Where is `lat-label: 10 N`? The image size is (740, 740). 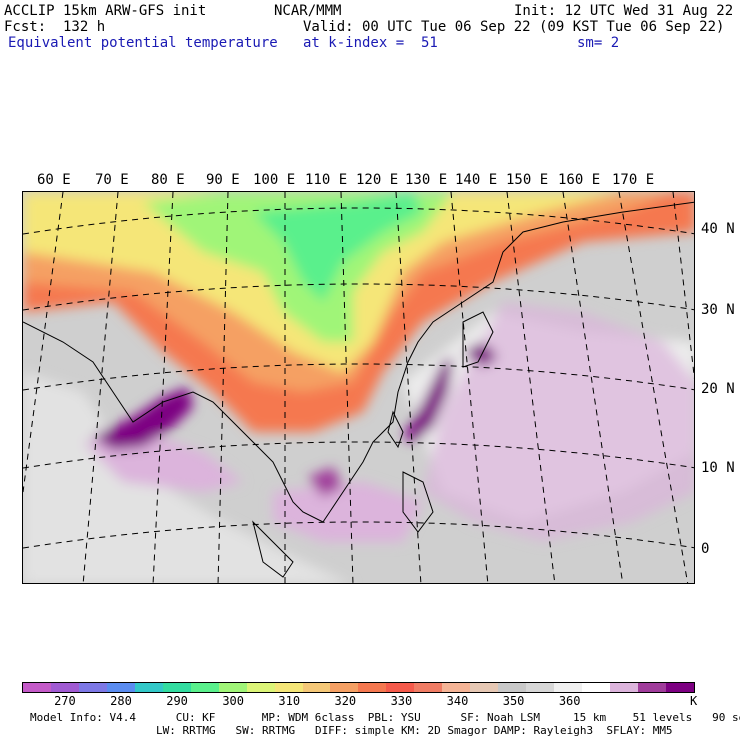 lat-label: 10 N is located at coordinates (718, 468).